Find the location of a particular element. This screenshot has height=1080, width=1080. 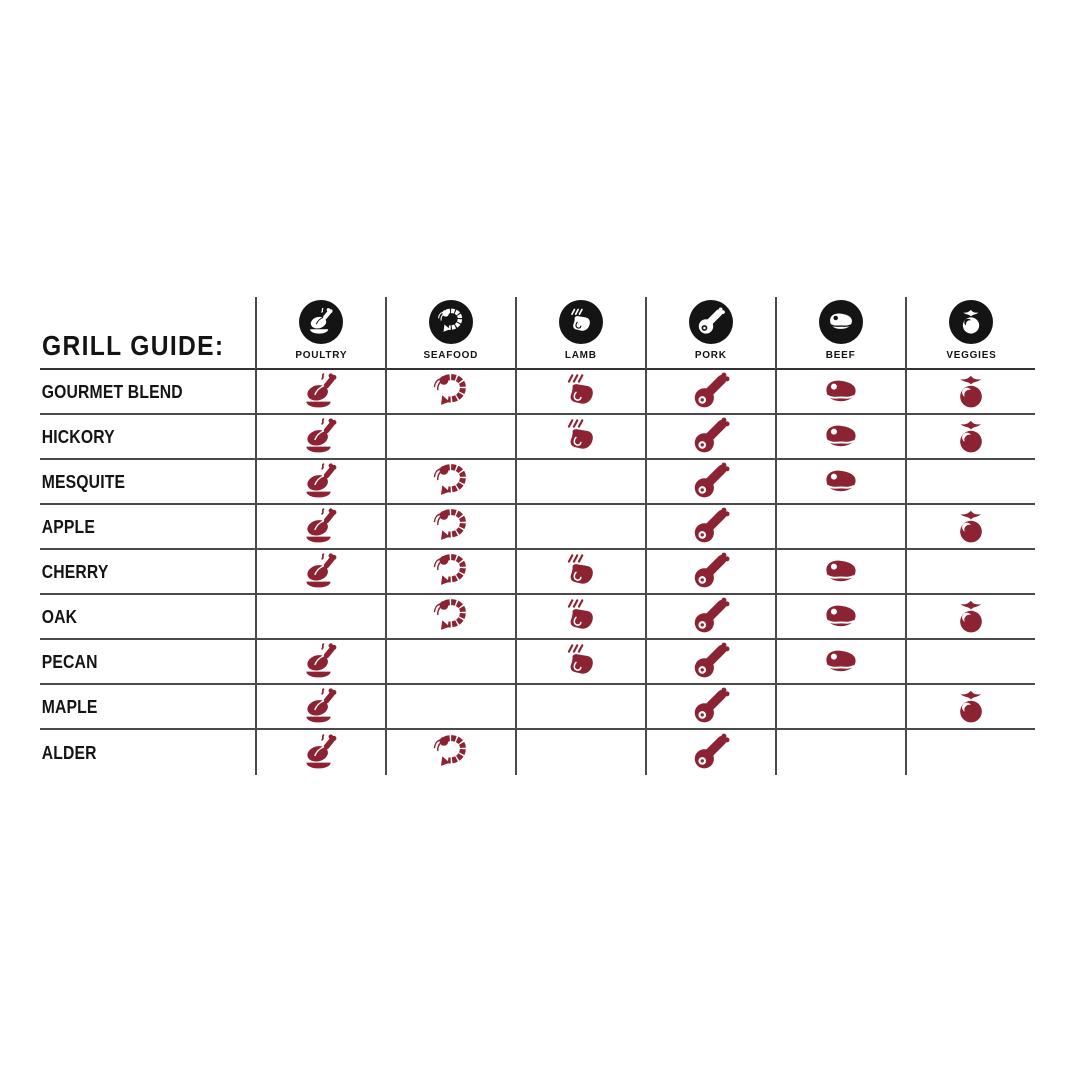

cell-hickory-poultry is located at coordinates (320, 437).